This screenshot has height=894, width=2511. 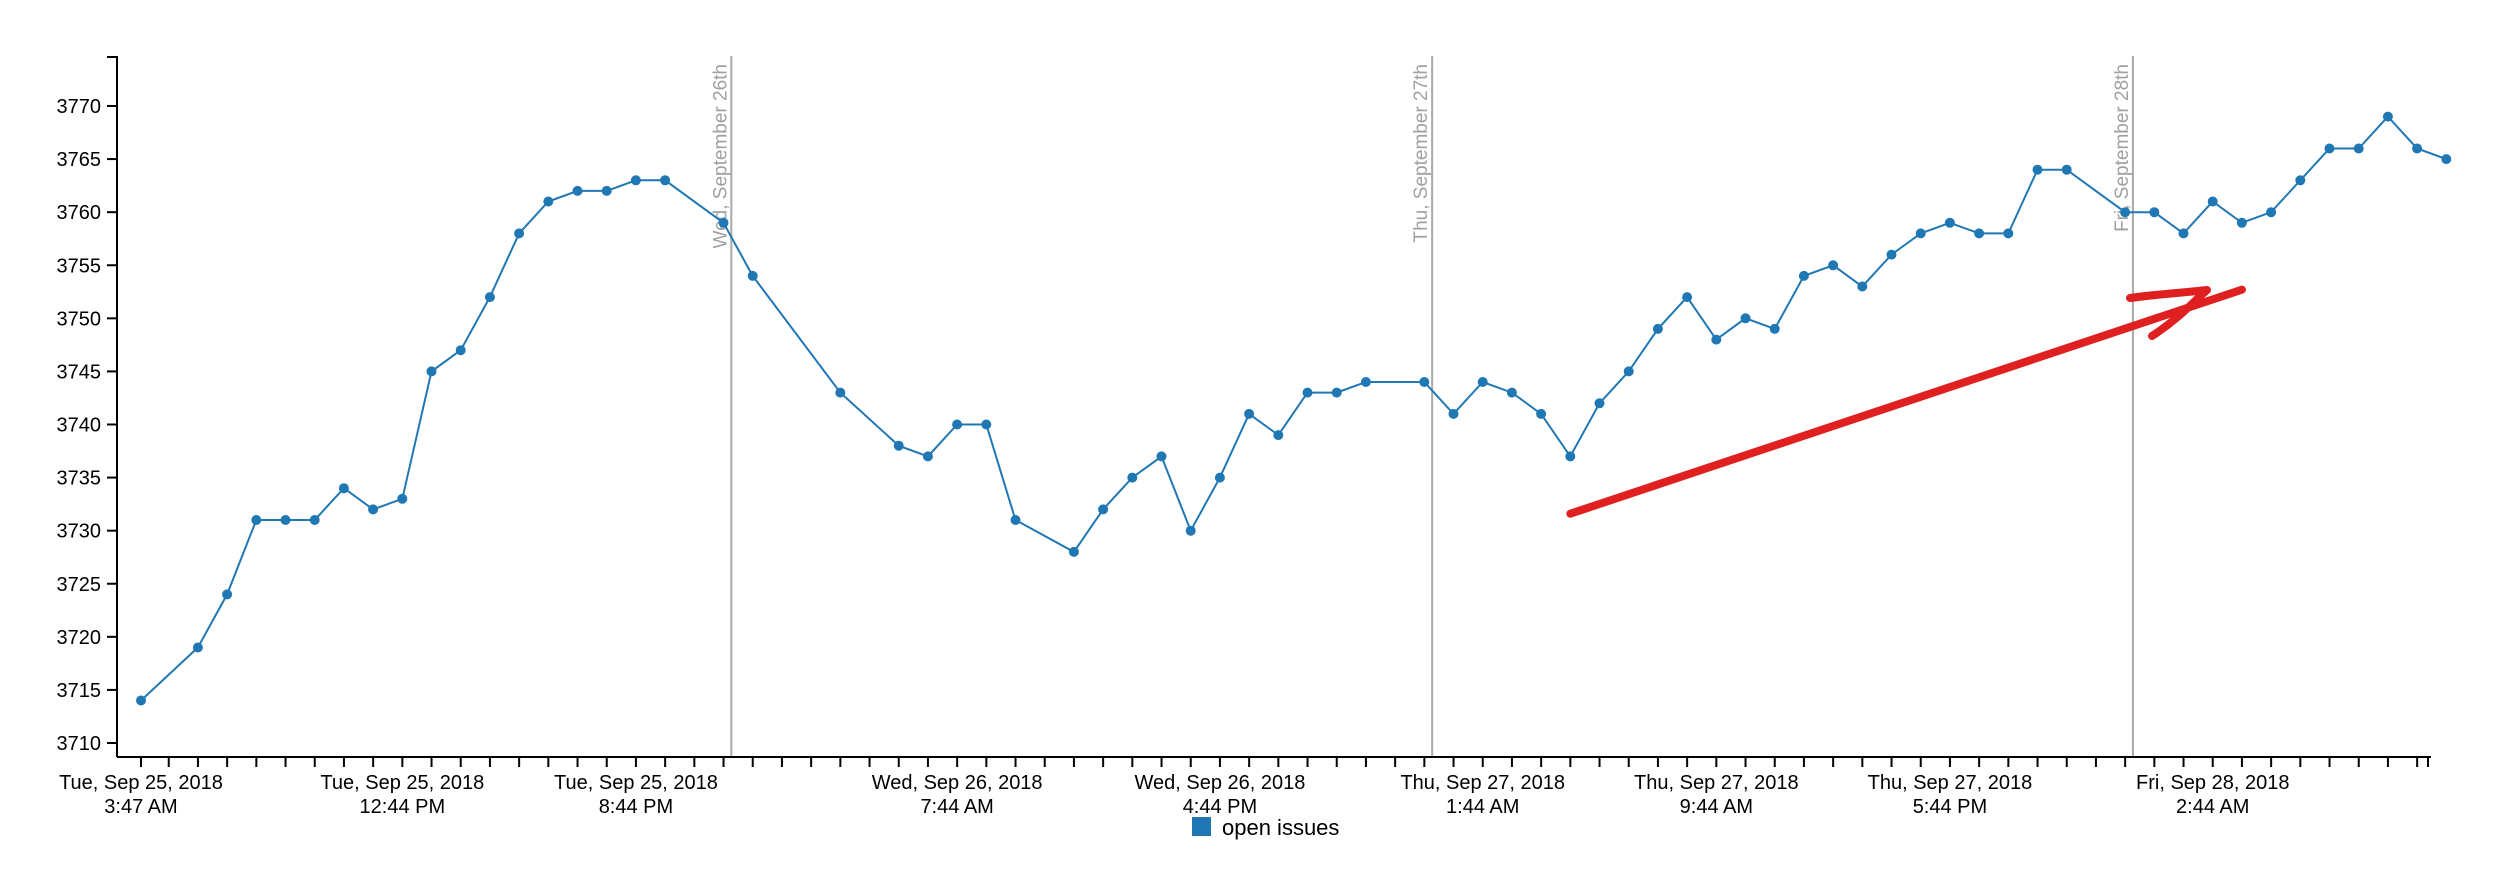 I want to click on x-tick-label-time: 2:44 AM, so click(x=2212, y=807).